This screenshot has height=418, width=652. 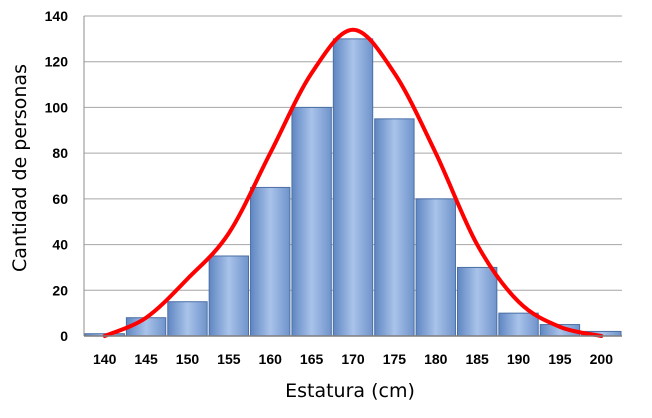 I want to click on y-axis-title: Cantidad de personas, so click(x=20, y=168).